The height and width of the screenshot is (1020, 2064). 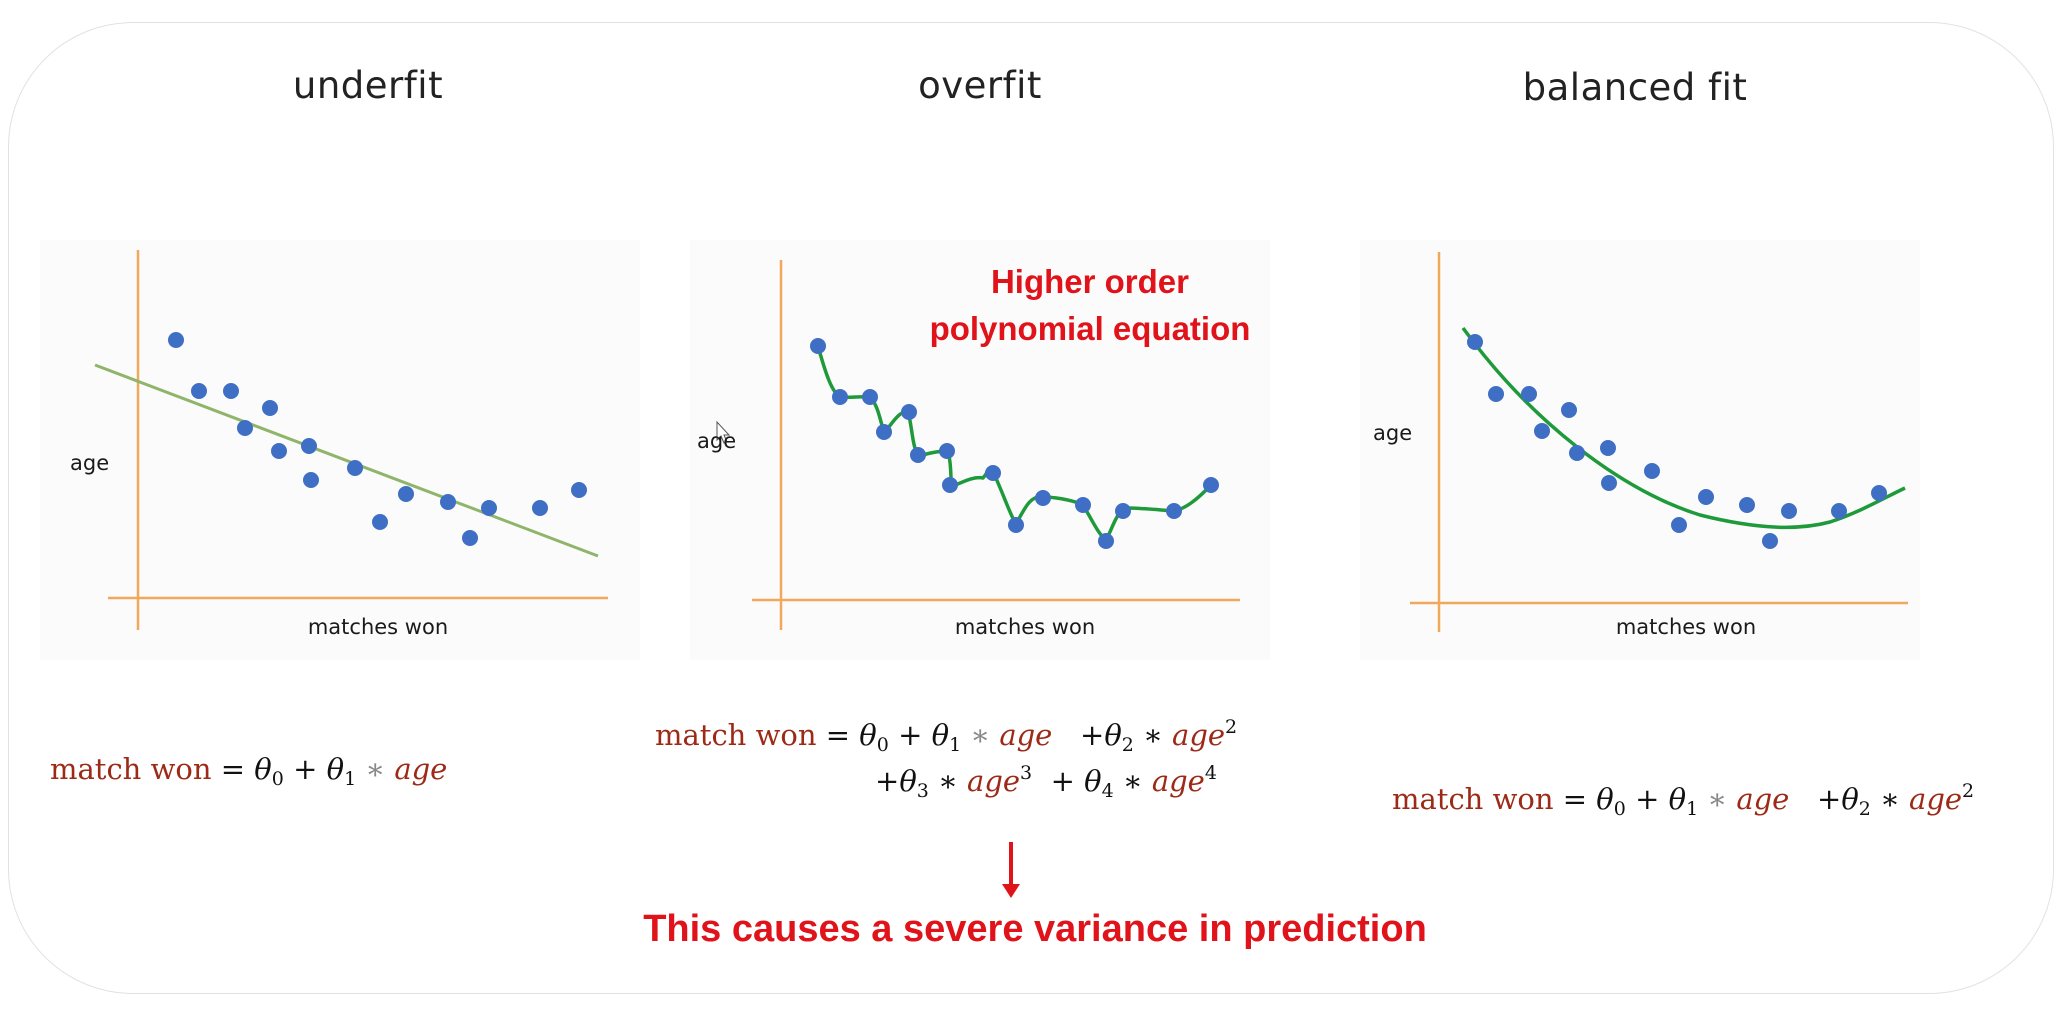 I want to click on higher-order-annotation: Higher order polynomial equation, so click(x=1090, y=305).